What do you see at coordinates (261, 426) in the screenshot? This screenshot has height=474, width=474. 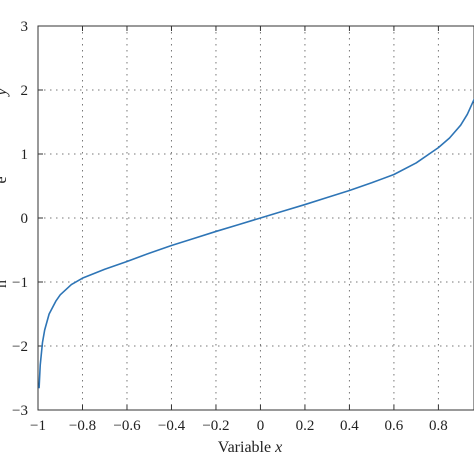 I see `x-tick-label: 0` at bounding box center [261, 426].